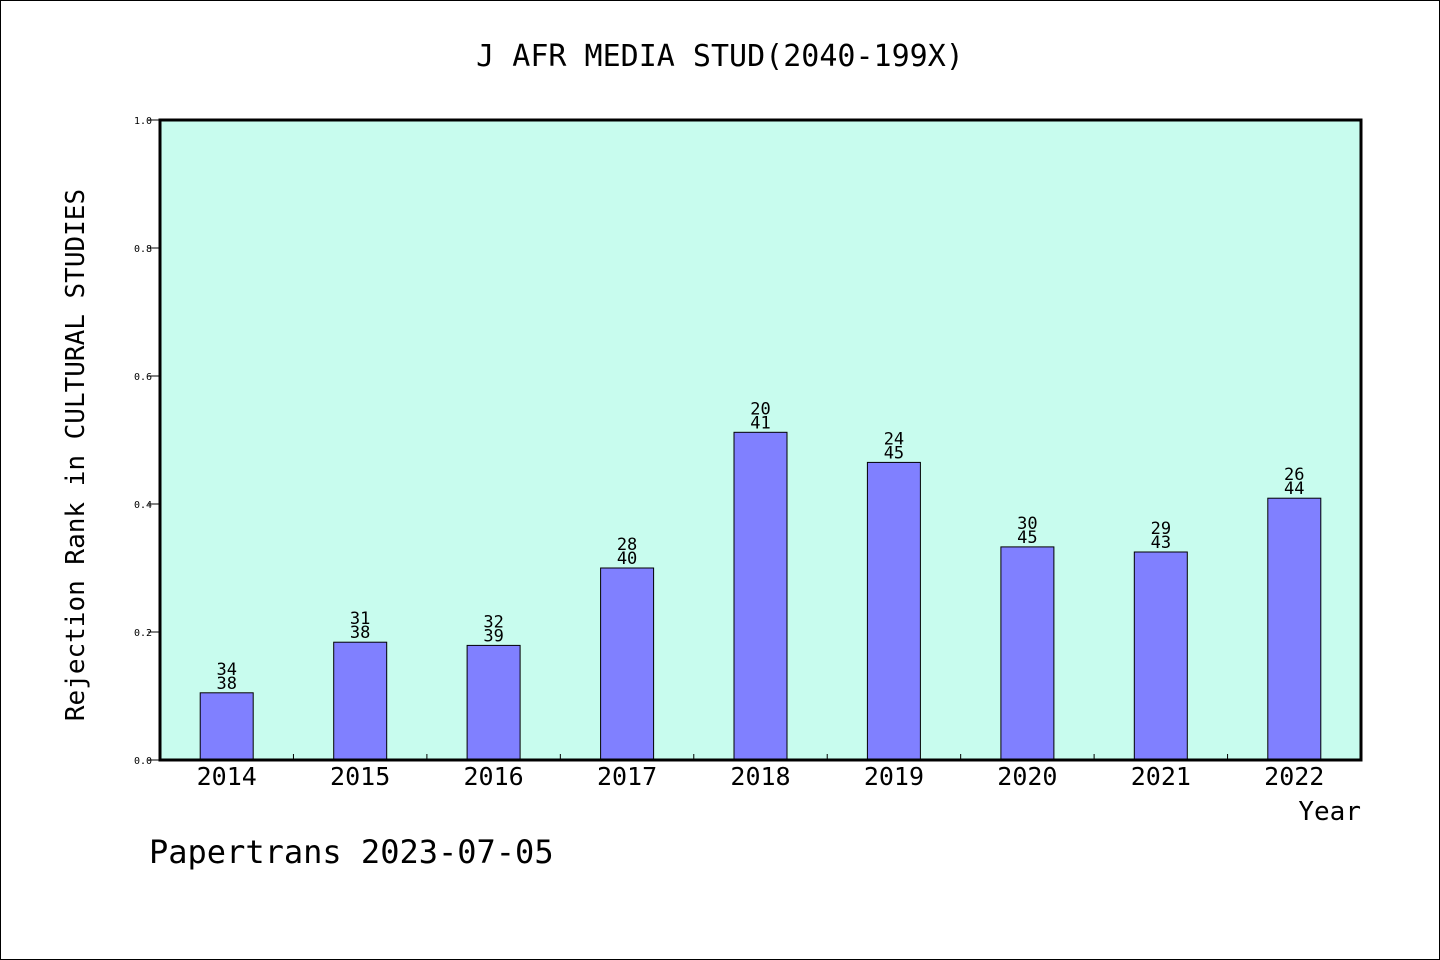  I want to click on bar-label-bottom-2019: 45, so click(894, 453).